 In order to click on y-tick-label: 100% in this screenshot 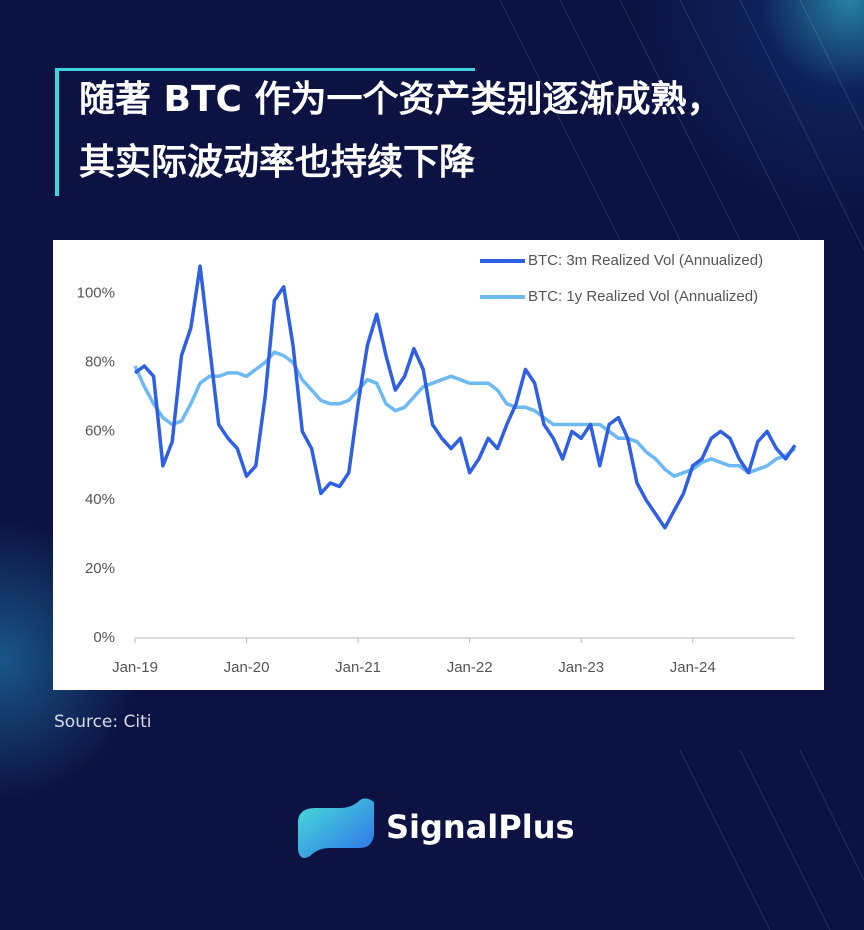, I will do `click(96, 293)`.